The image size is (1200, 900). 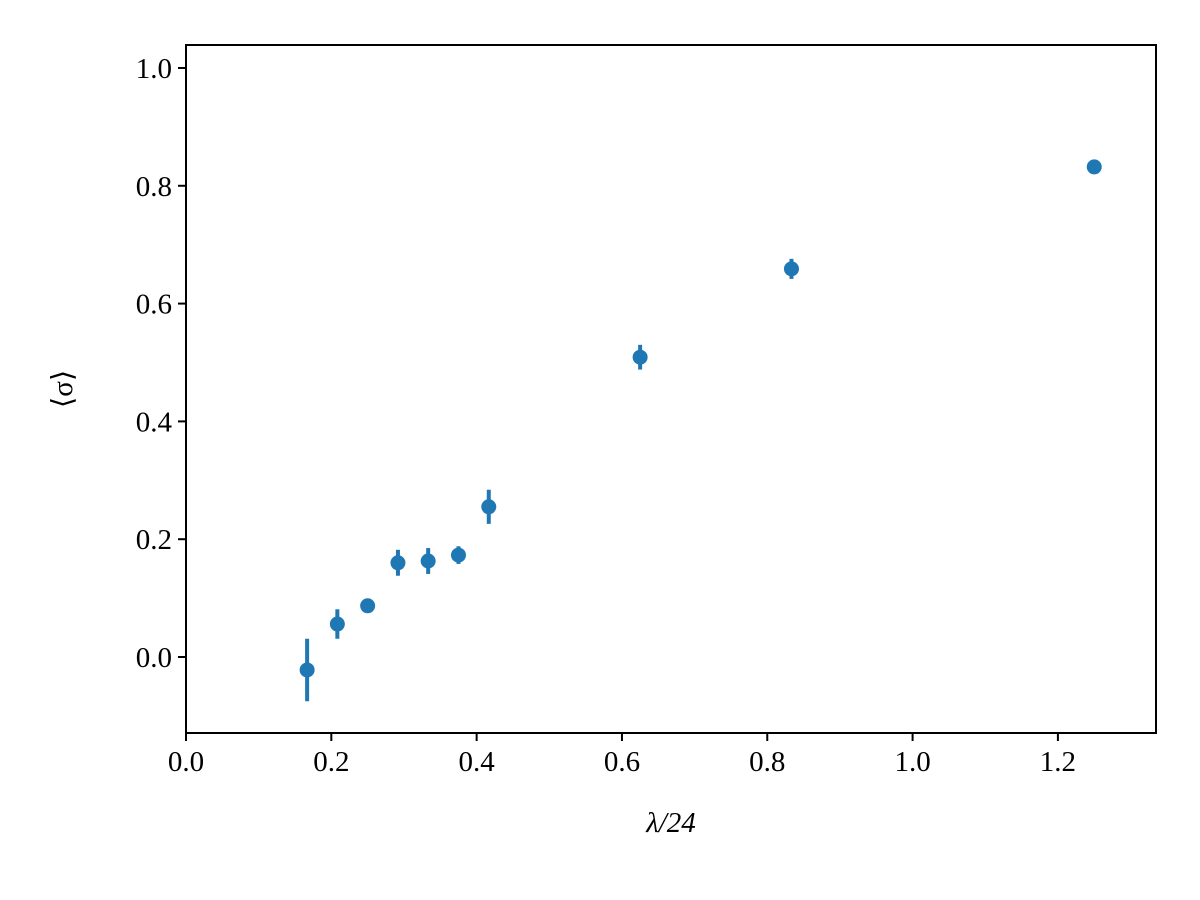 What do you see at coordinates (154, 69) in the screenshot?
I see `y-tick-label: 1.0` at bounding box center [154, 69].